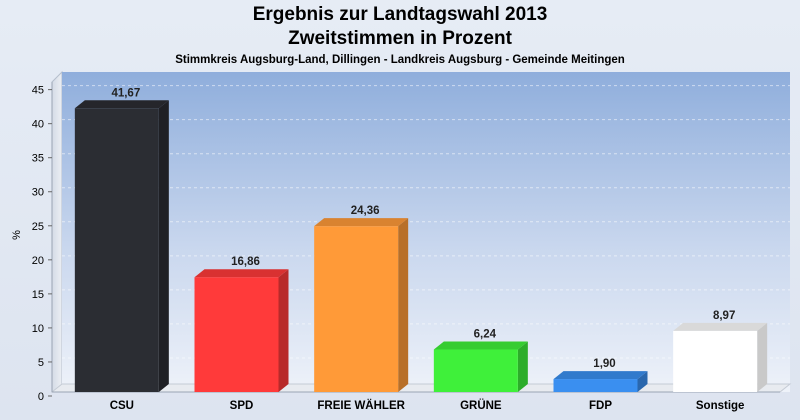 This screenshot has width=800, height=420. I want to click on y-tick-label: 45, so click(38, 91).